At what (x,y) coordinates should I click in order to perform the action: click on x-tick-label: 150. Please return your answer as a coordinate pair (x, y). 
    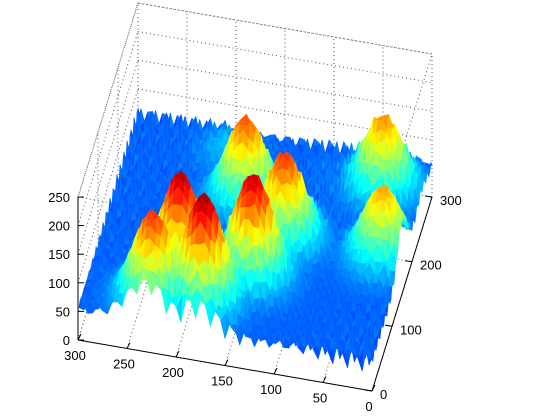
    Looking at the image, I should click on (222, 381).